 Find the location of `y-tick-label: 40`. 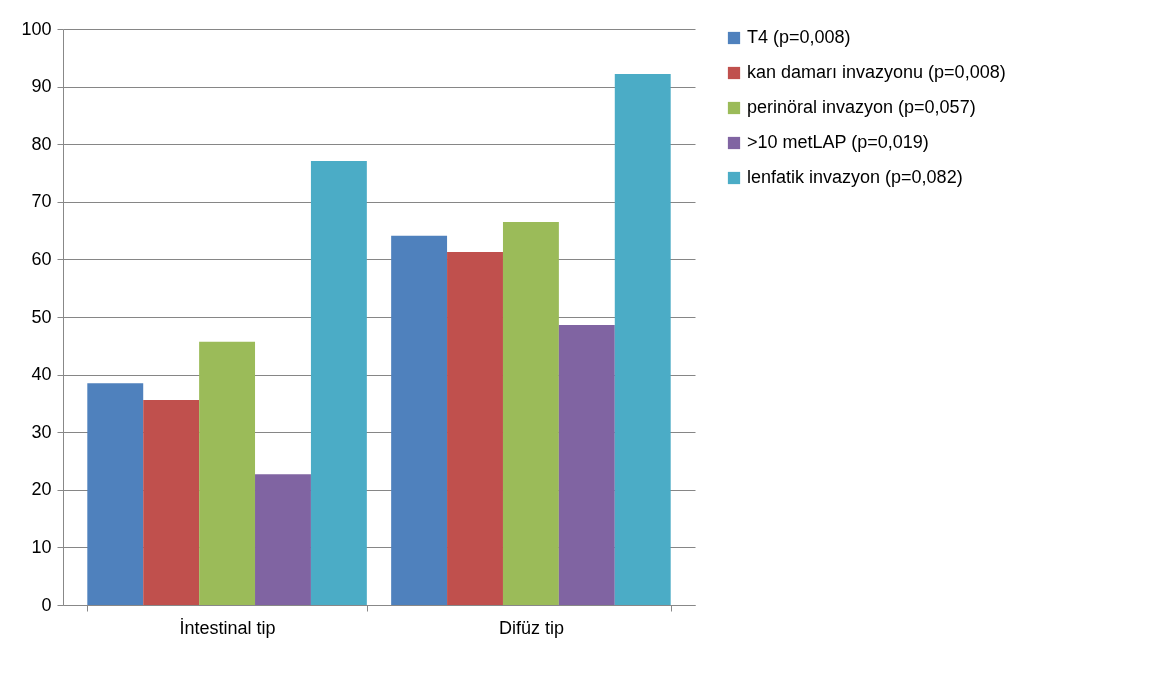

y-tick-label: 40 is located at coordinates (41, 374).